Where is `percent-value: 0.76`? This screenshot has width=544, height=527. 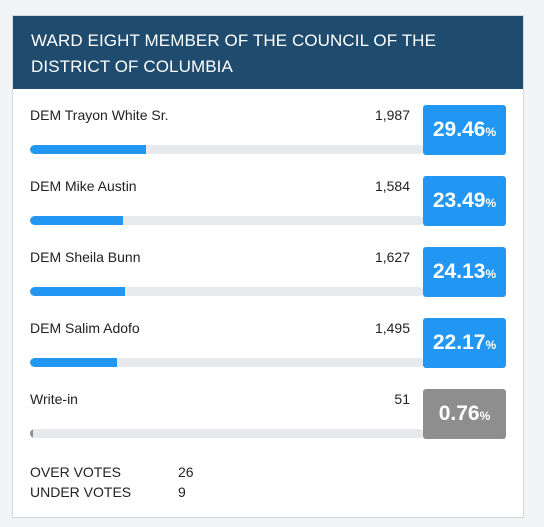 percent-value: 0.76 is located at coordinates (459, 413).